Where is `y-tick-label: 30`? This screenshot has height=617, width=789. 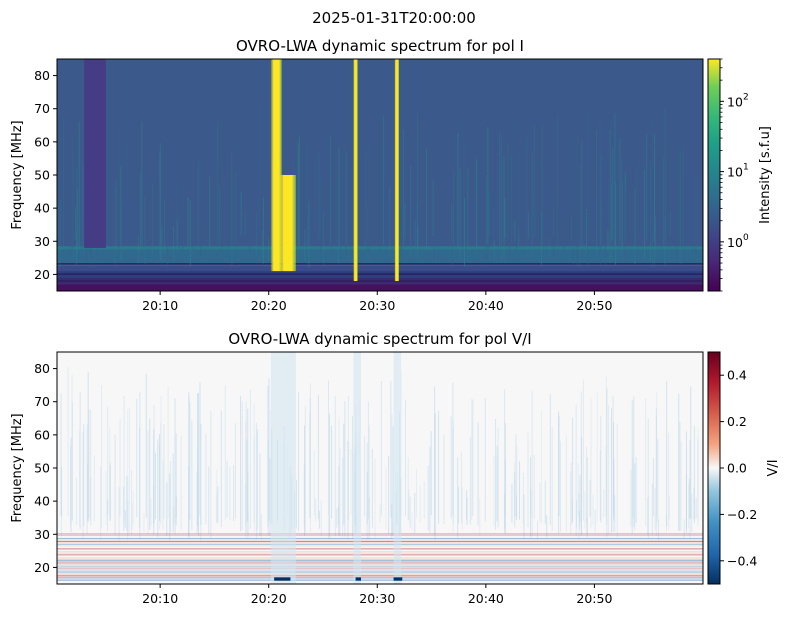 y-tick-label: 30 is located at coordinates (42, 241).